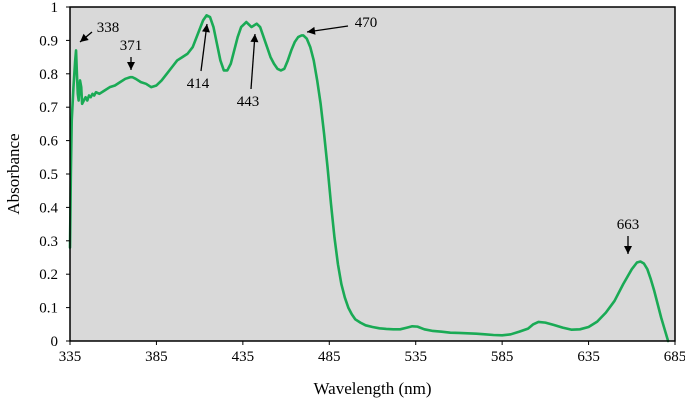 The height and width of the screenshot is (404, 685). What do you see at coordinates (248, 102) in the screenshot?
I see `peak-label-443: 443` at bounding box center [248, 102].